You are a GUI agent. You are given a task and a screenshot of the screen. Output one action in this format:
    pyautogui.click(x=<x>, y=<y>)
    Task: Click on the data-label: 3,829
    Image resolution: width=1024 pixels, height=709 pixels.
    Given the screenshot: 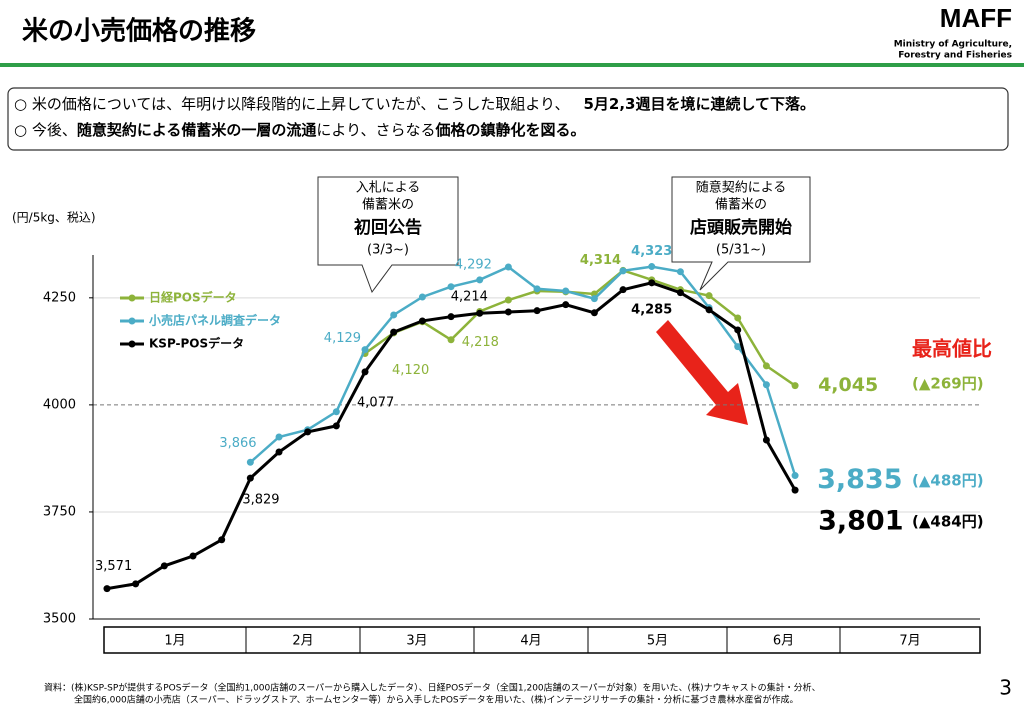 What is the action you would take?
    pyautogui.click(x=260, y=500)
    